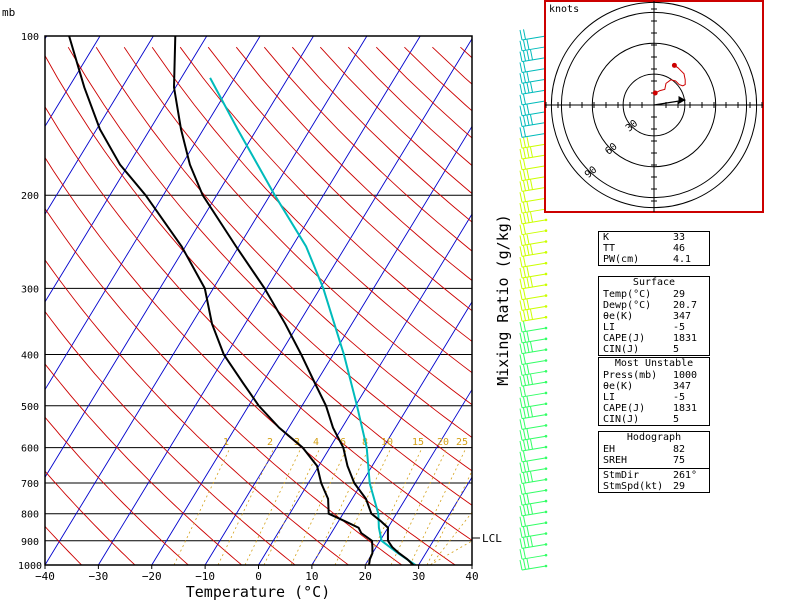 The width and height of the screenshot is (800, 600). I want to click on pressure-axis: 100 200 300 400 500 600 700 800 900 1000, so click(30, 302).